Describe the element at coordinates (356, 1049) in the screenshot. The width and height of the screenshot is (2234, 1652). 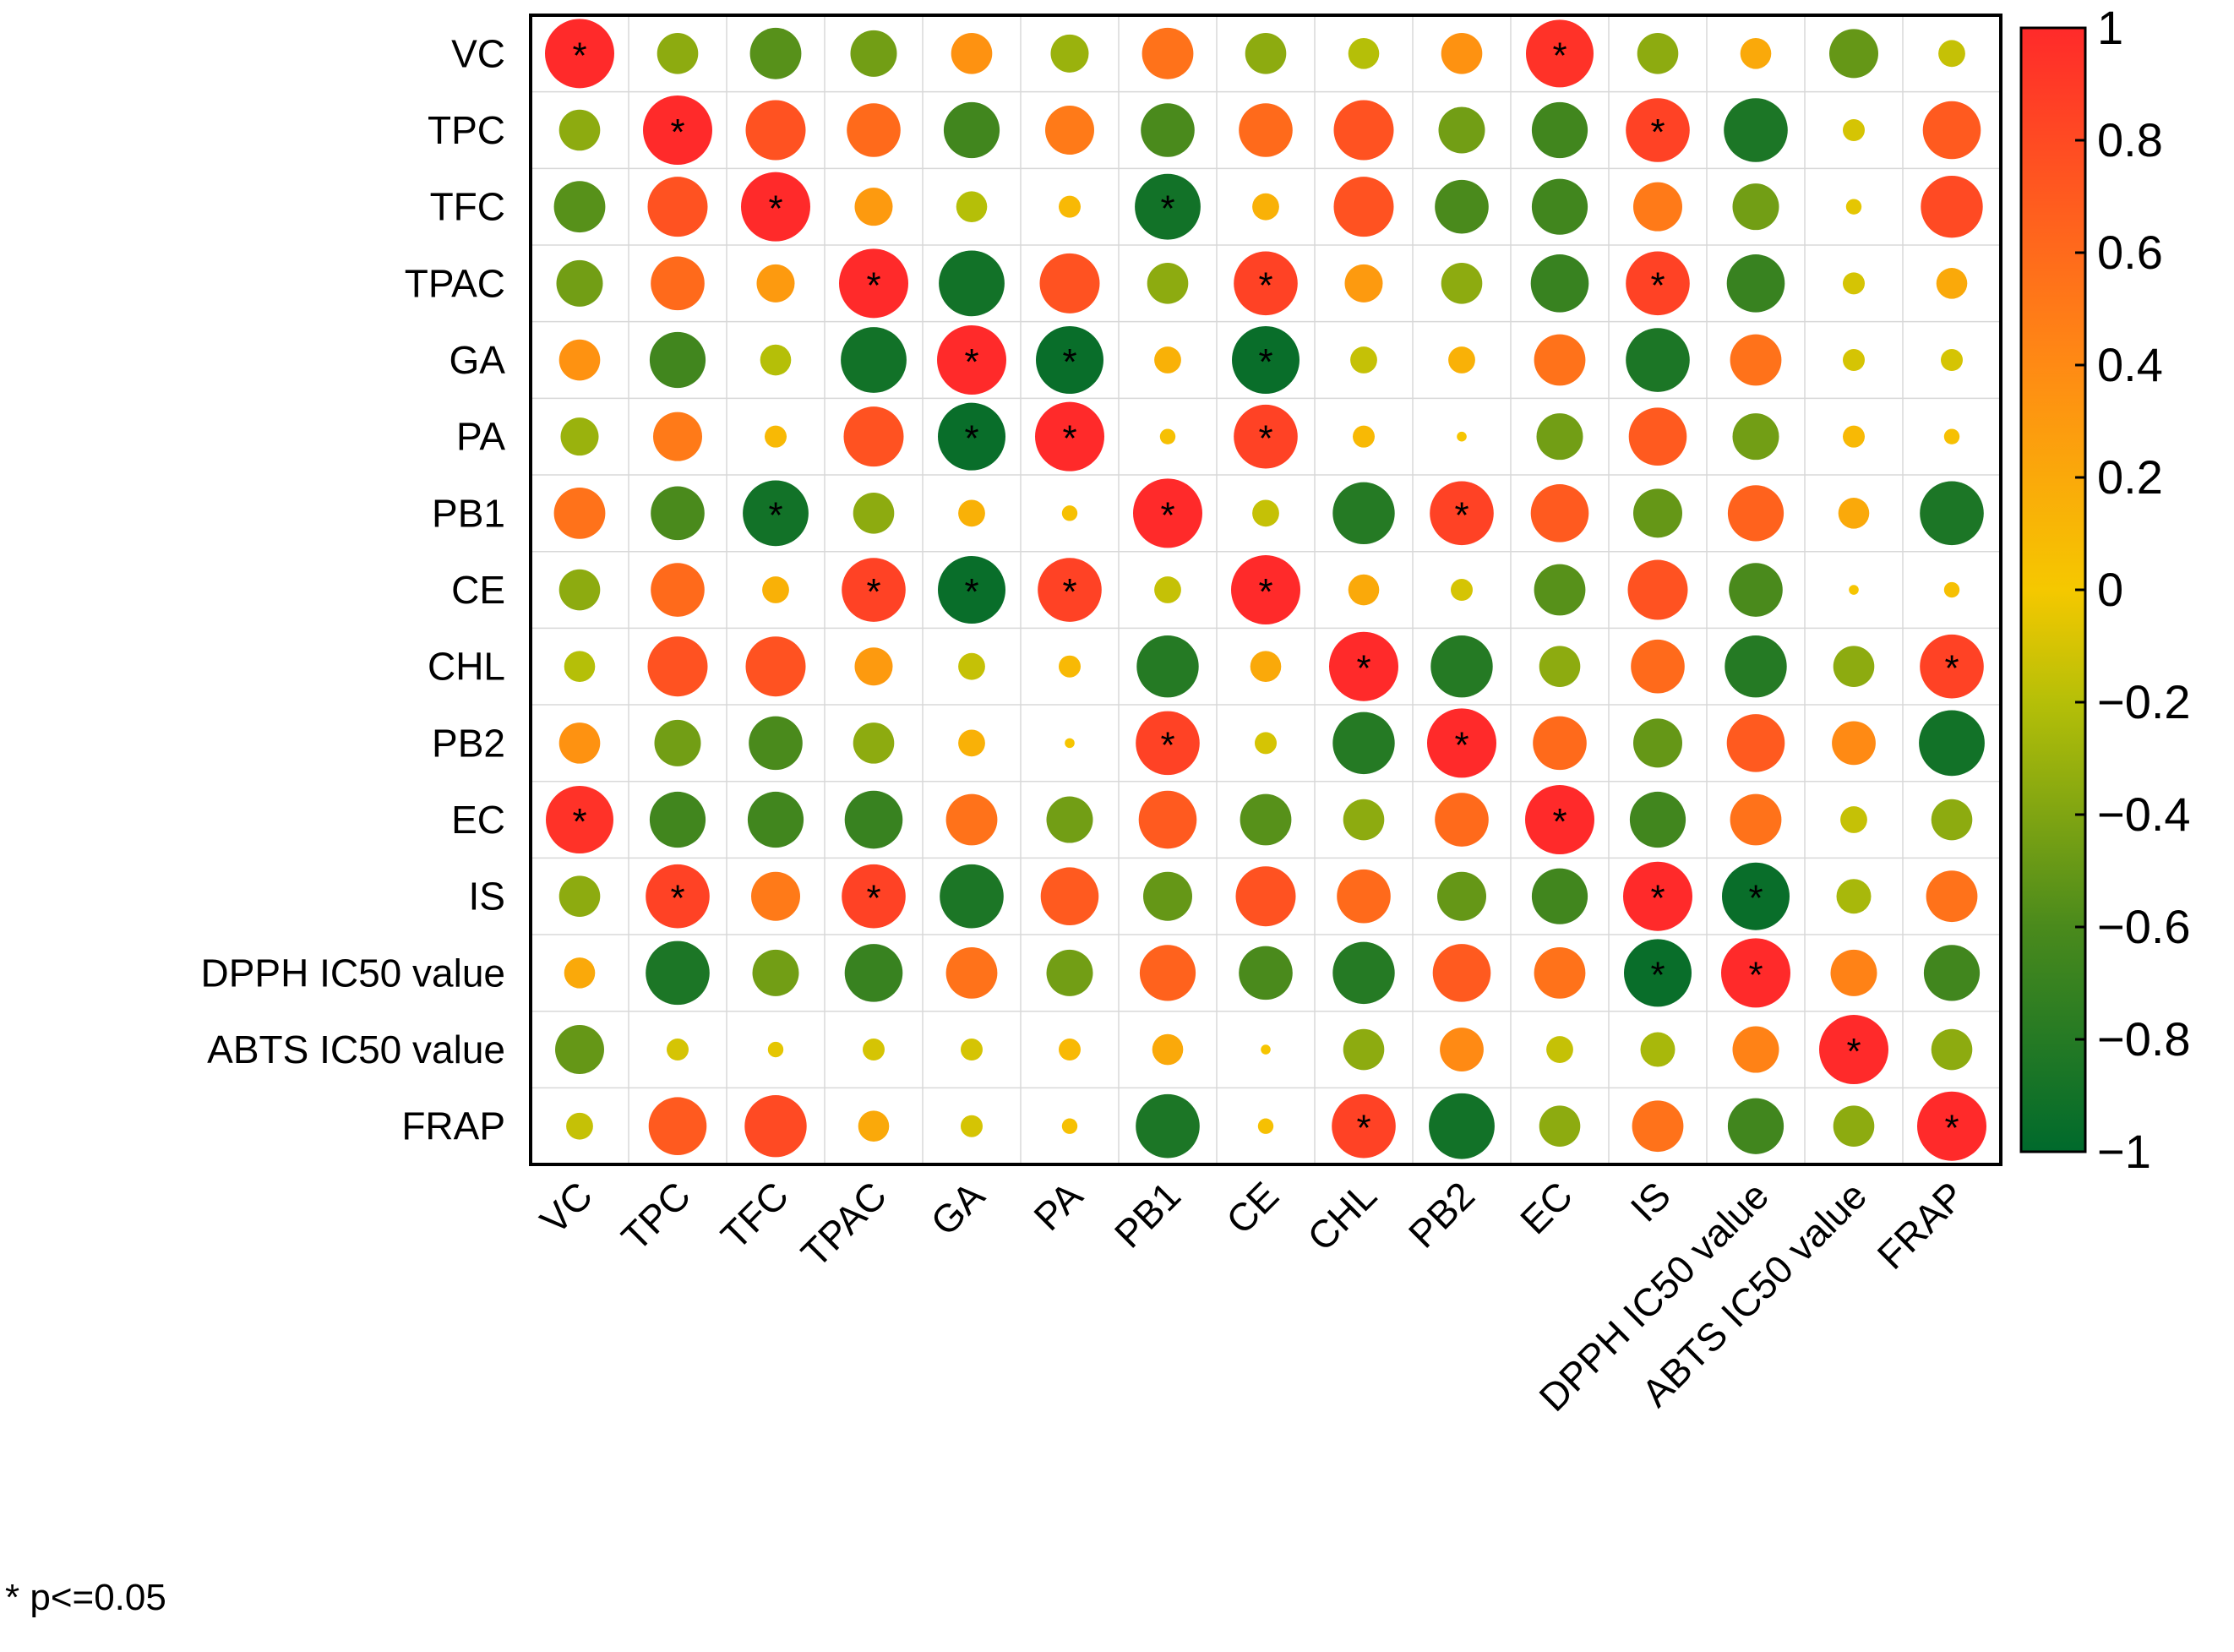
I see `y-axis-label: ABTS IC50 value` at that location.